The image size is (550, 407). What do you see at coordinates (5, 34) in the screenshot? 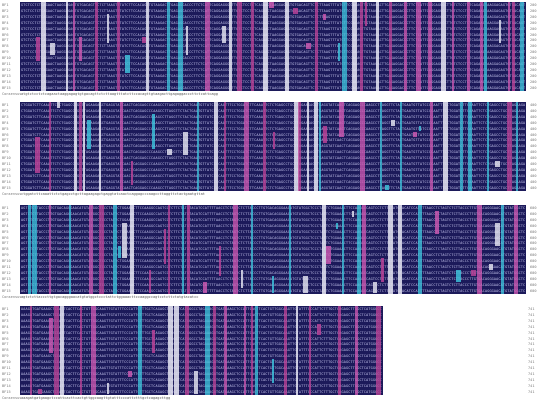
I see `sequence-name: BF6` at bounding box center [5, 34].